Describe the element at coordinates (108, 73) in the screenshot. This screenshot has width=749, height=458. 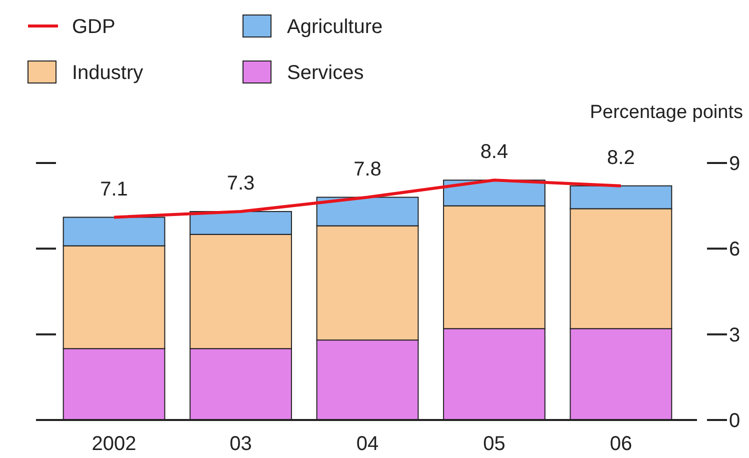
I see `legend-label: Industry` at that location.